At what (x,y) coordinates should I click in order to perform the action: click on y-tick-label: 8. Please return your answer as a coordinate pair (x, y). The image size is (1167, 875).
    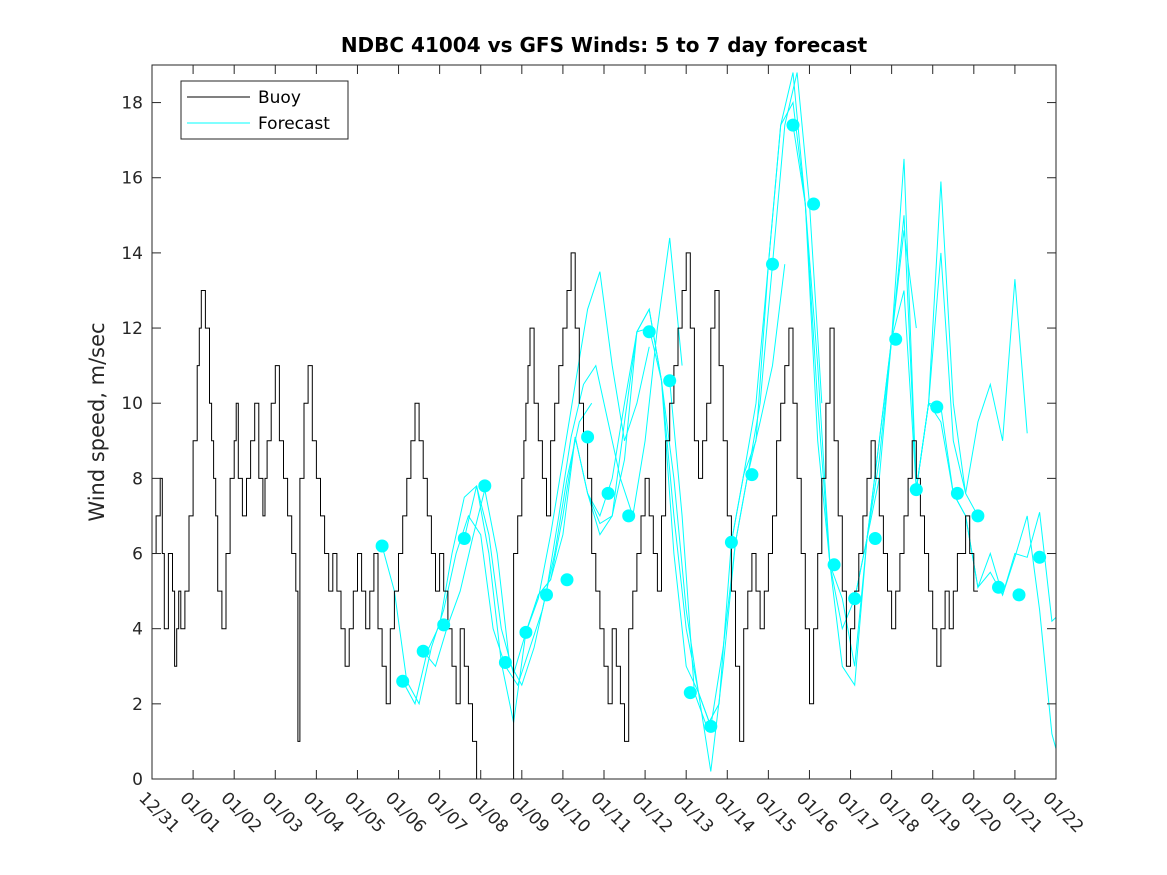
    Looking at the image, I should click on (137, 479).